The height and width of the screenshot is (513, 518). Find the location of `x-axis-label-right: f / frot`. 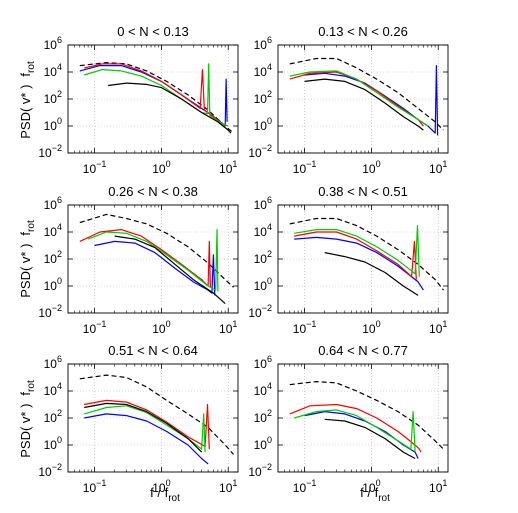

x-axis-label-right: f / frot is located at coordinates (375, 494).